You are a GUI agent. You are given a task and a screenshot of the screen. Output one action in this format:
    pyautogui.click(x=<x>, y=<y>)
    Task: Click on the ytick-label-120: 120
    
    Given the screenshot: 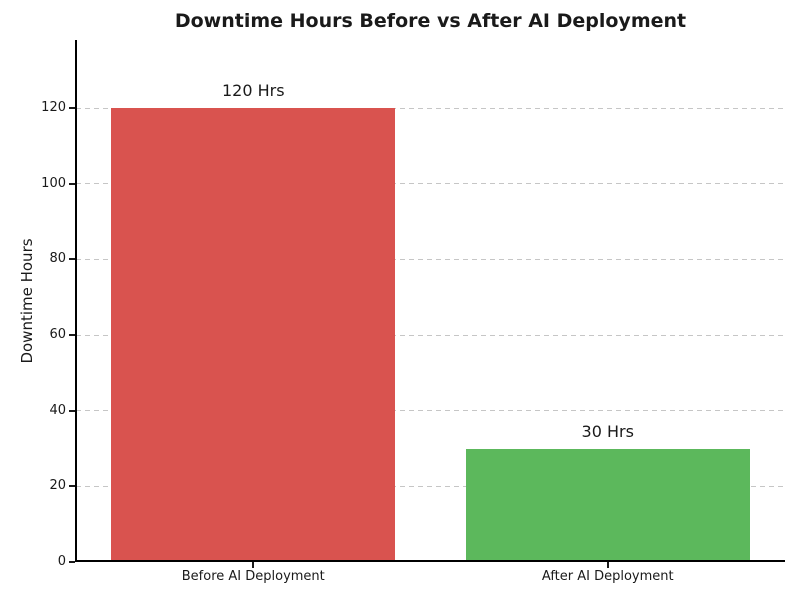 What is the action you would take?
    pyautogui.click(x=53, y=108)
    